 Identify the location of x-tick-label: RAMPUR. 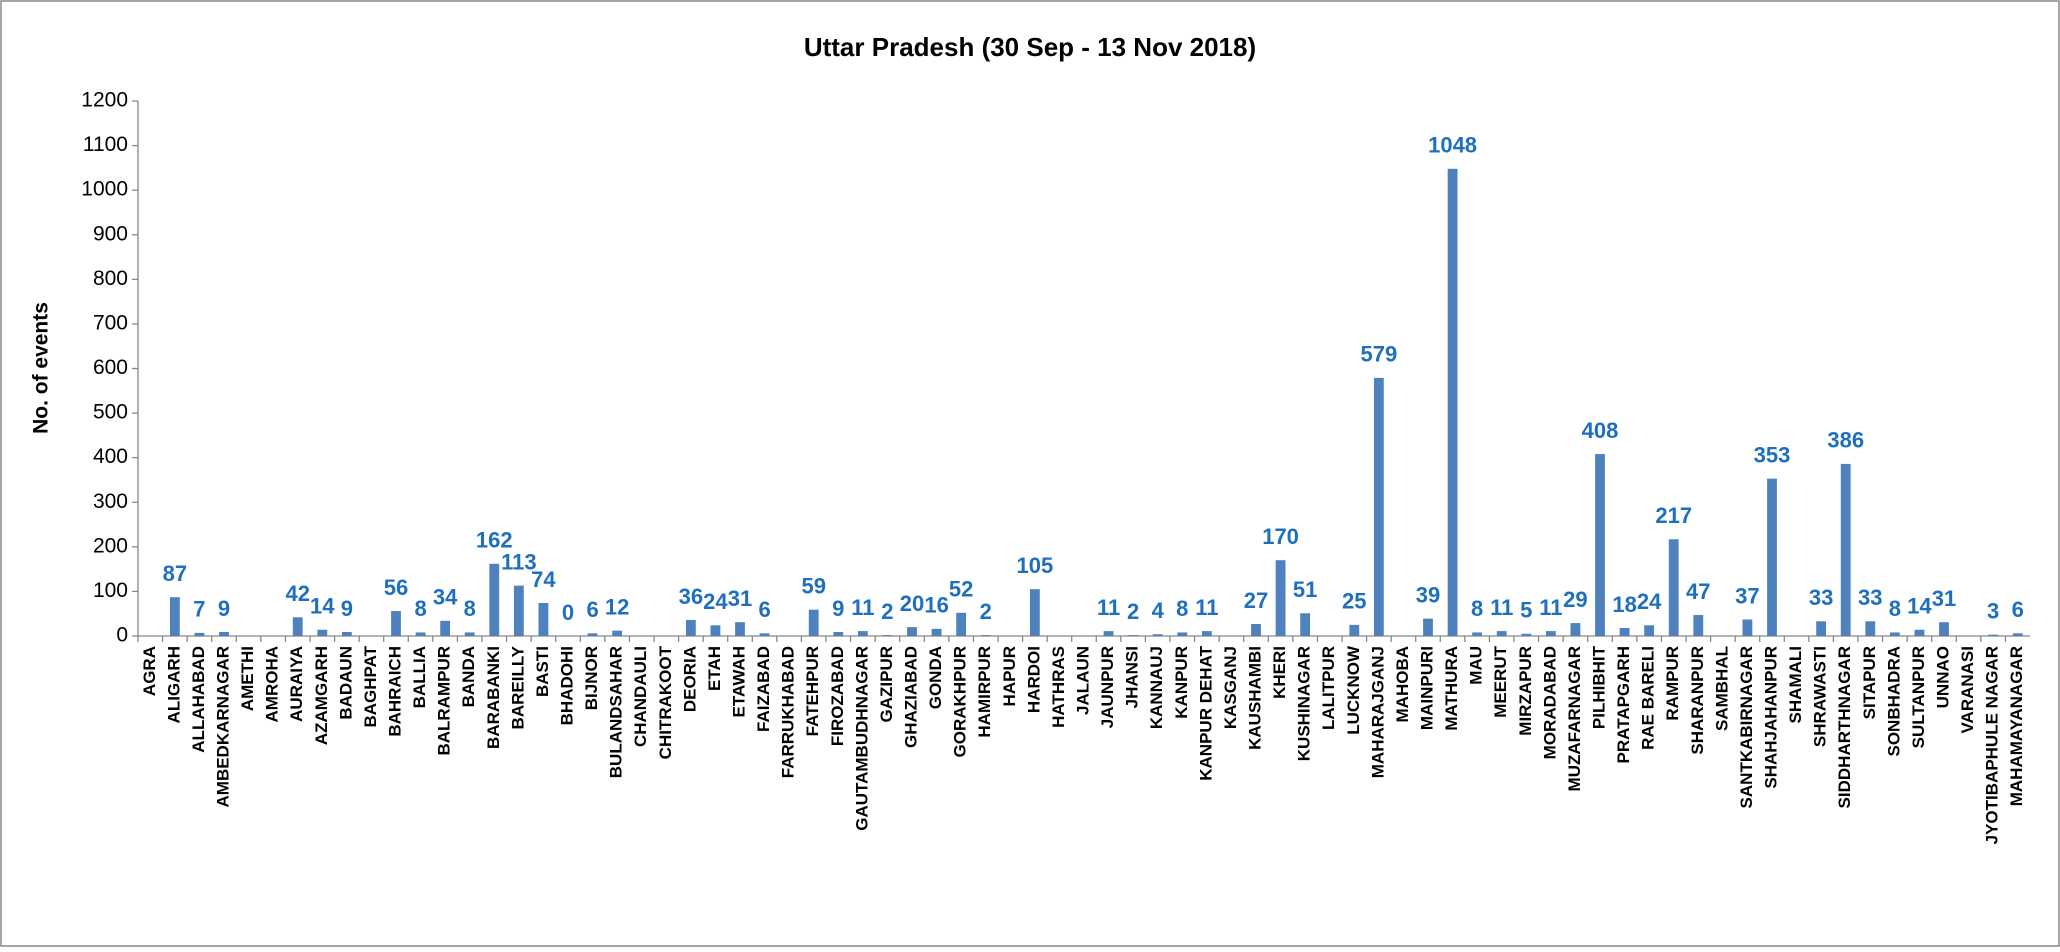
(1672, 683).